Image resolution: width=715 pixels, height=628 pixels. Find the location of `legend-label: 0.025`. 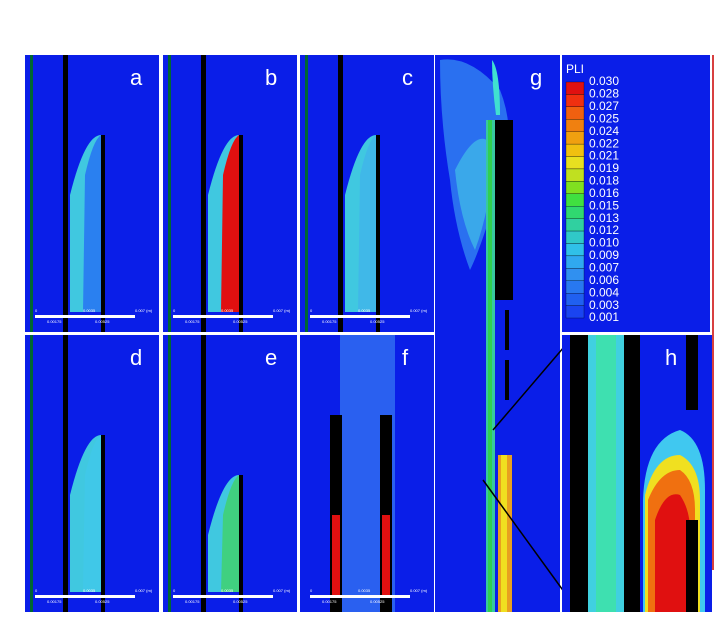

legend-label: 0.025 is located at coordinates (604, 118).